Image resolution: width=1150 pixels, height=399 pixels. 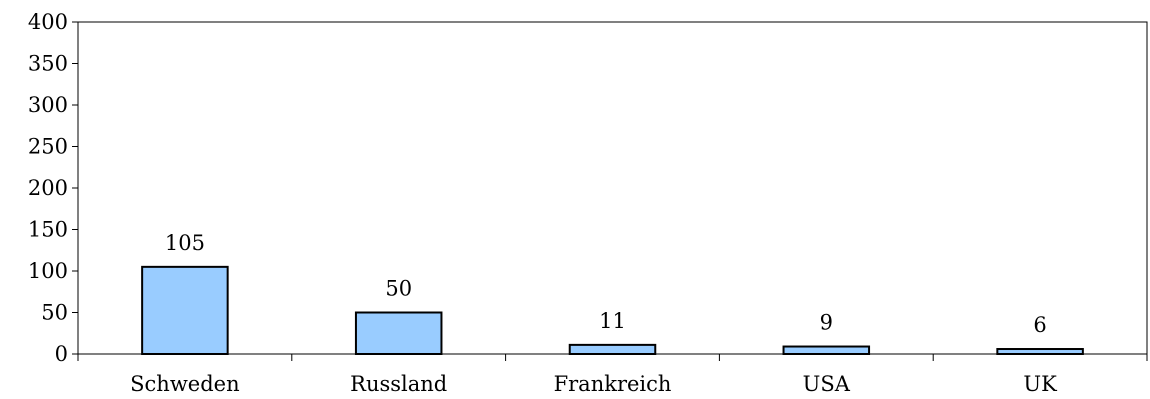 I want to click on y-tick-label: 300, so click(x=48, y=105).